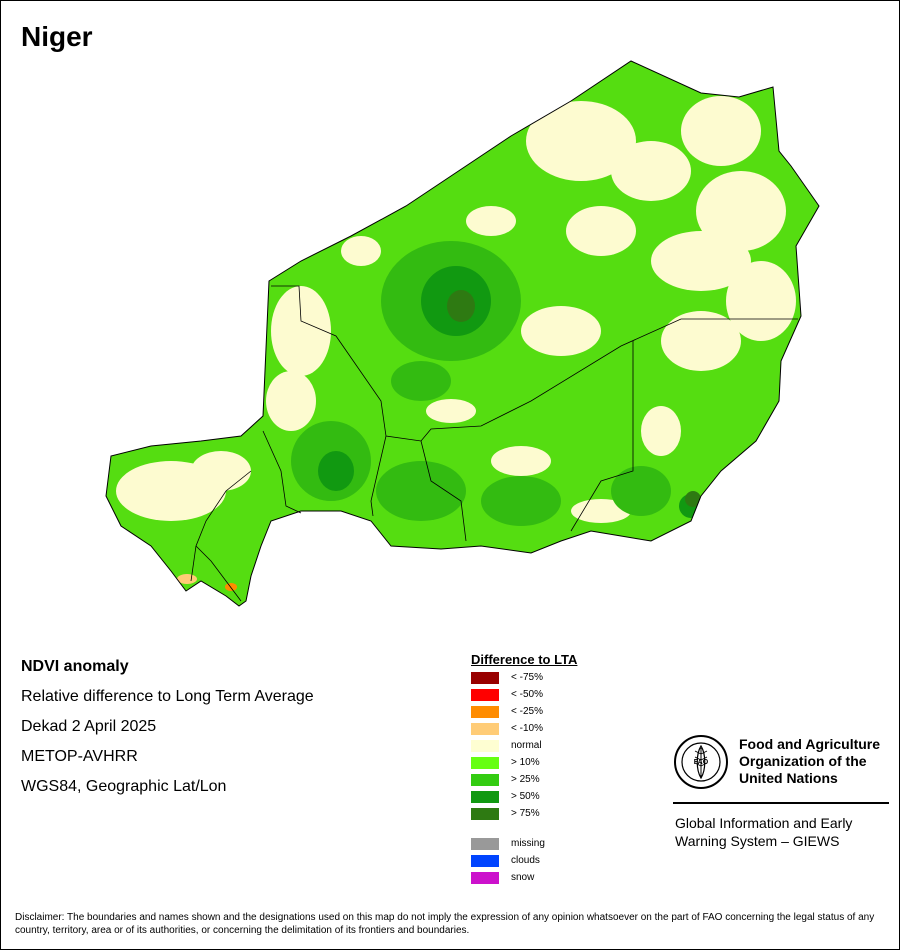  I want to click on legend-item: < -25%, so click(524, 713).